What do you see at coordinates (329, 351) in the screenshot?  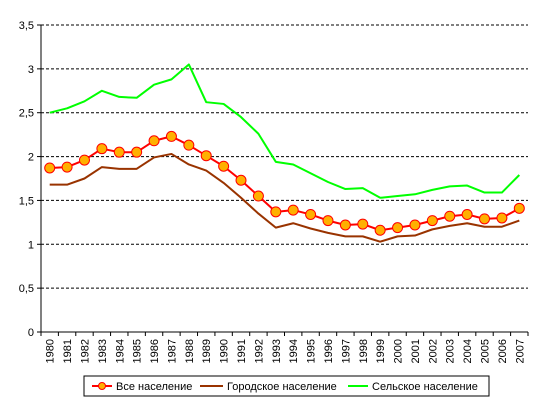 I see `x-tick-label: 1996` at bounding box center [329, 351].